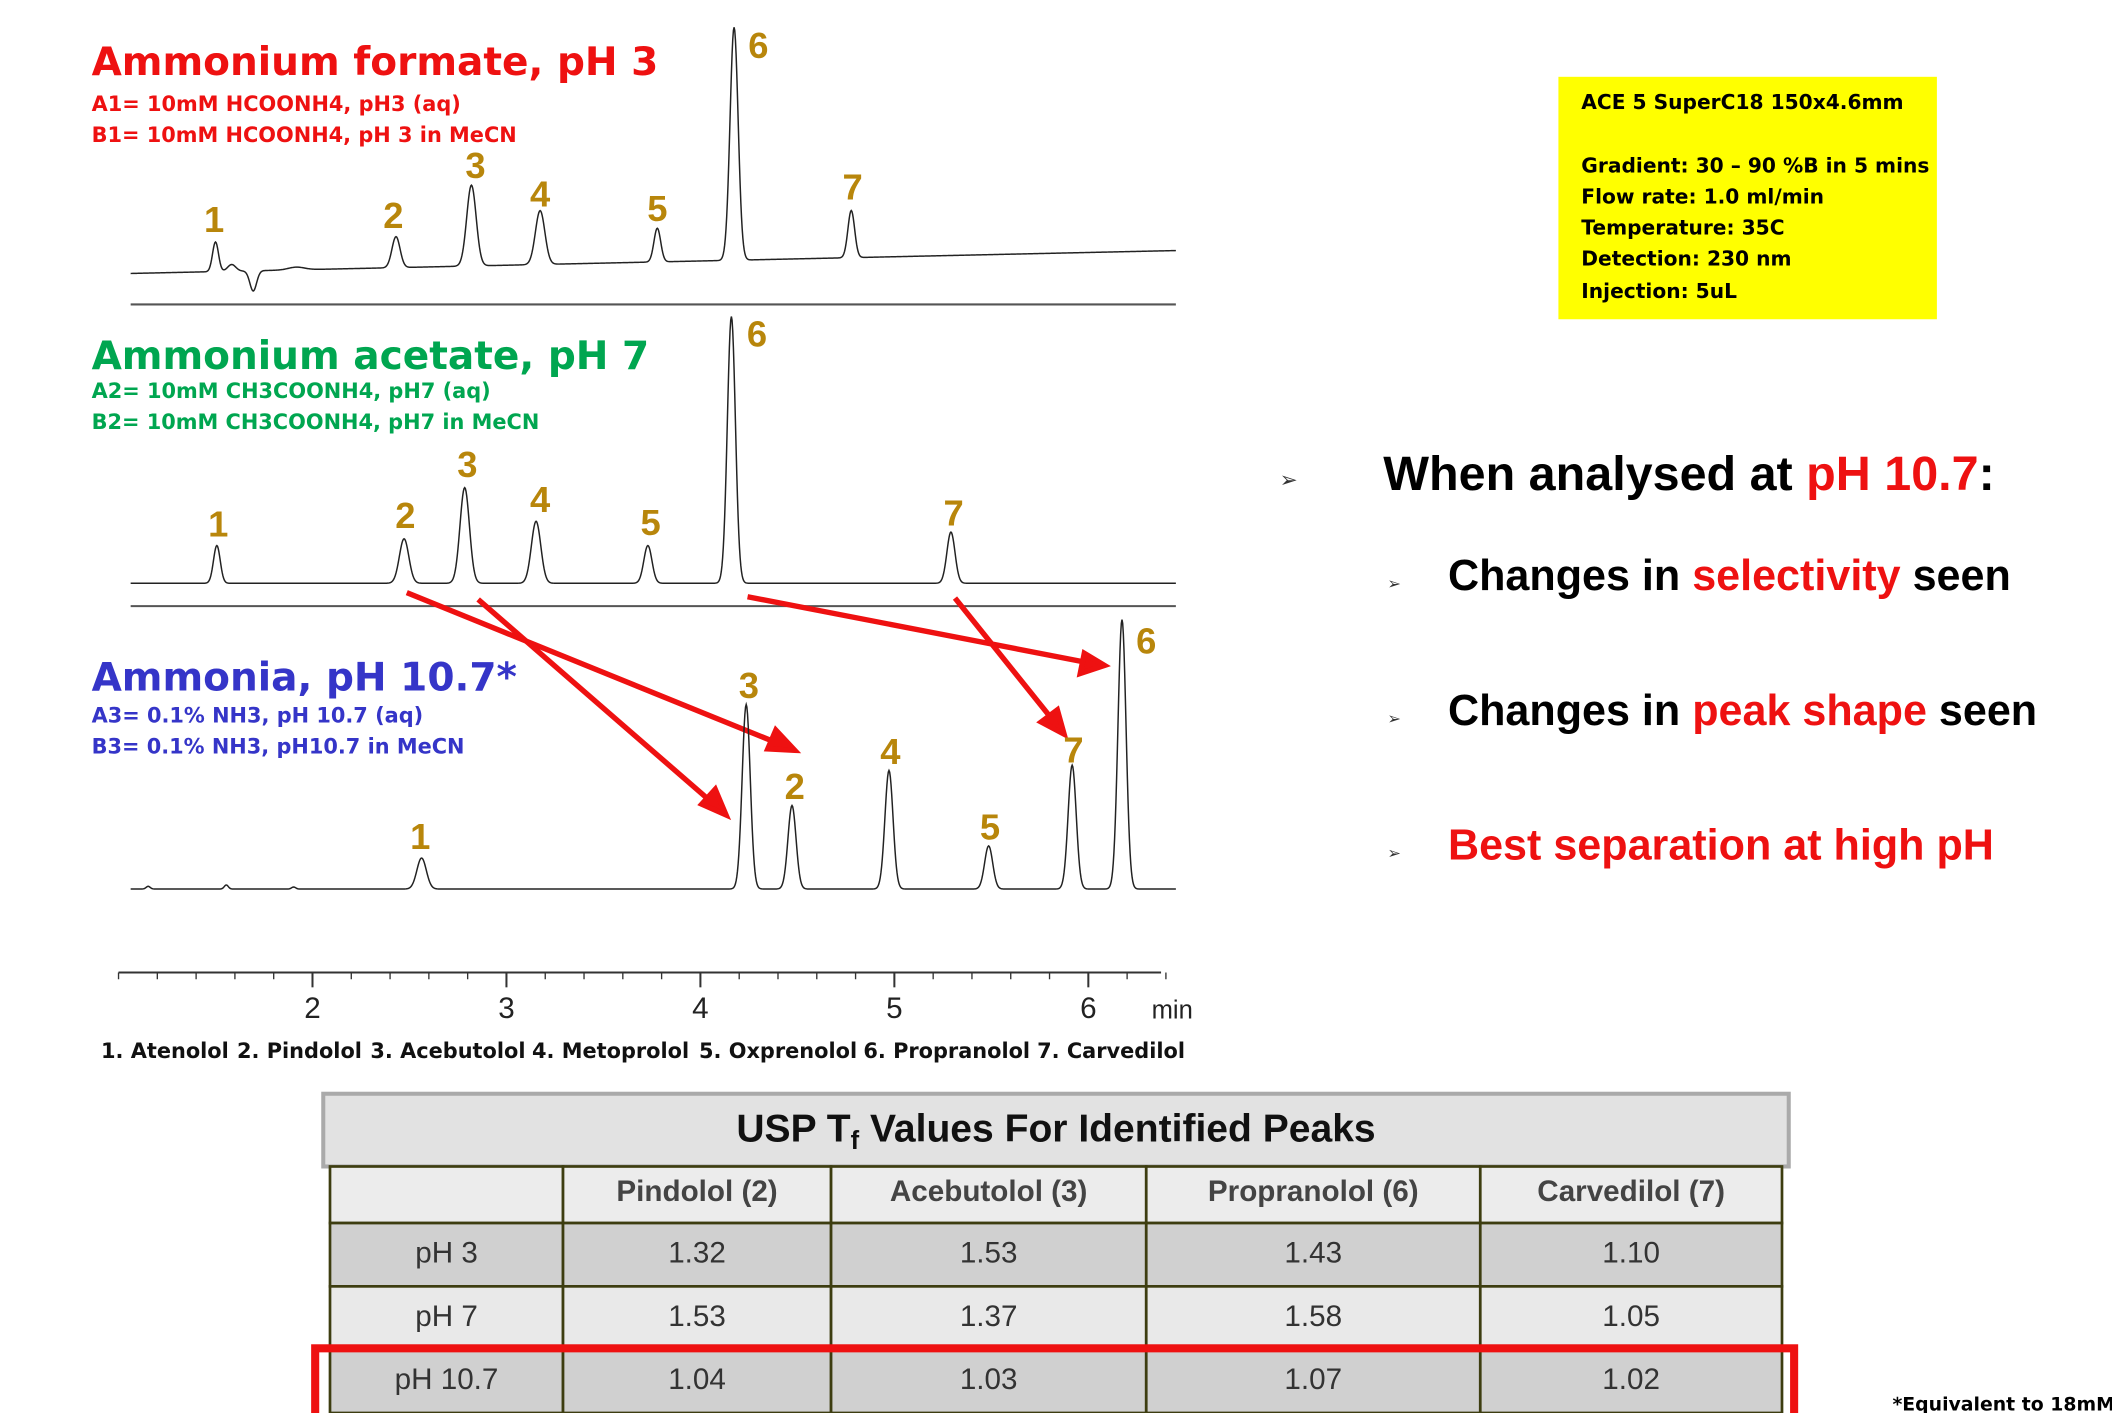  Describe the element at coordinates (291, 391) in the screenshot. I see `eluent-line: A2= 10mM CH3COONH4, pH7 (aq)` at that location.